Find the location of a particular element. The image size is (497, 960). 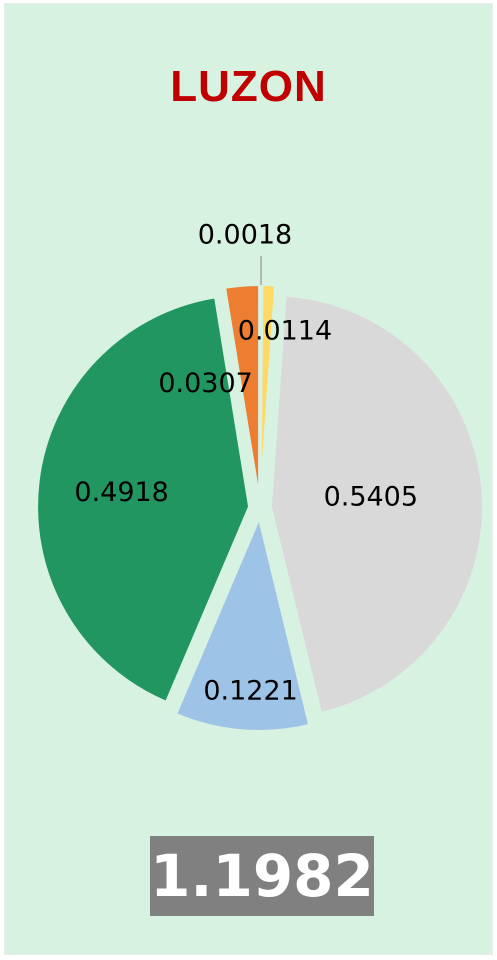

total-value: 1.1982 is located at coordinates (262, 876).